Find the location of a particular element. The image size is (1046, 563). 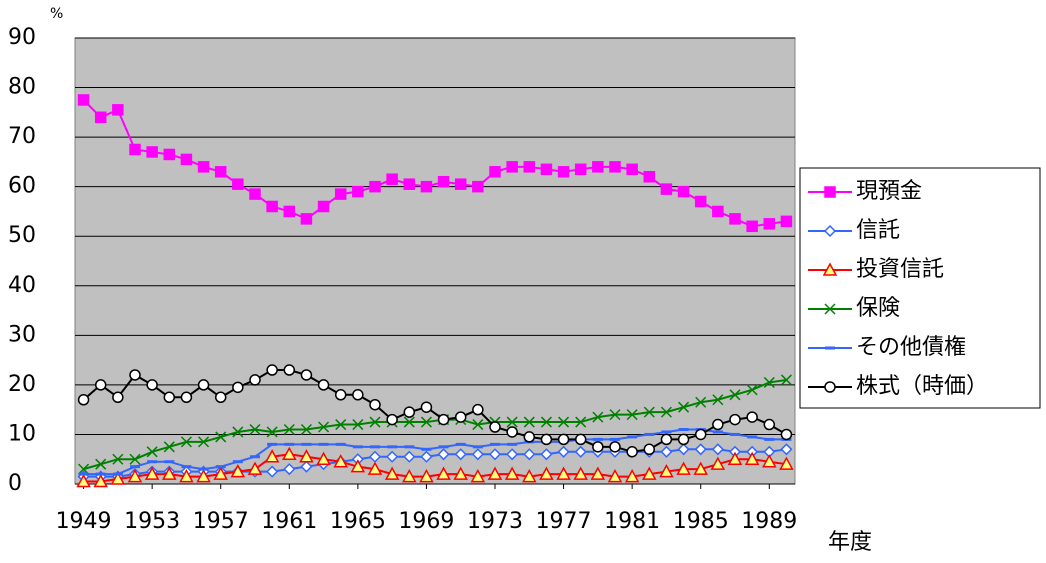

y-tick-label: 0 is located at coordinates (15, 483).